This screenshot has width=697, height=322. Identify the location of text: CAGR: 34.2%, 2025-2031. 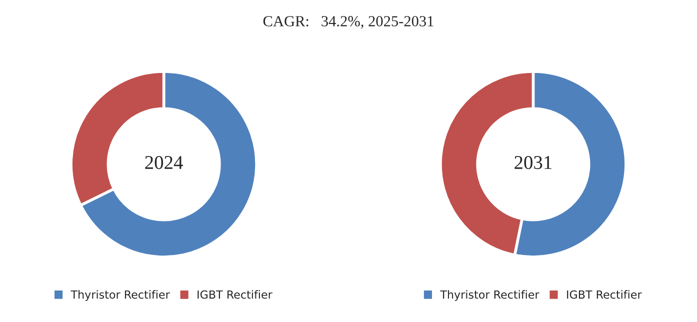
(348, 22).